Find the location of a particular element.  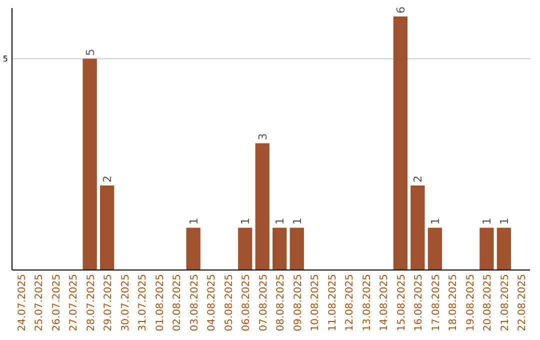

x-tick-label: 21.08.2025 is located at coordinates (505, 303).